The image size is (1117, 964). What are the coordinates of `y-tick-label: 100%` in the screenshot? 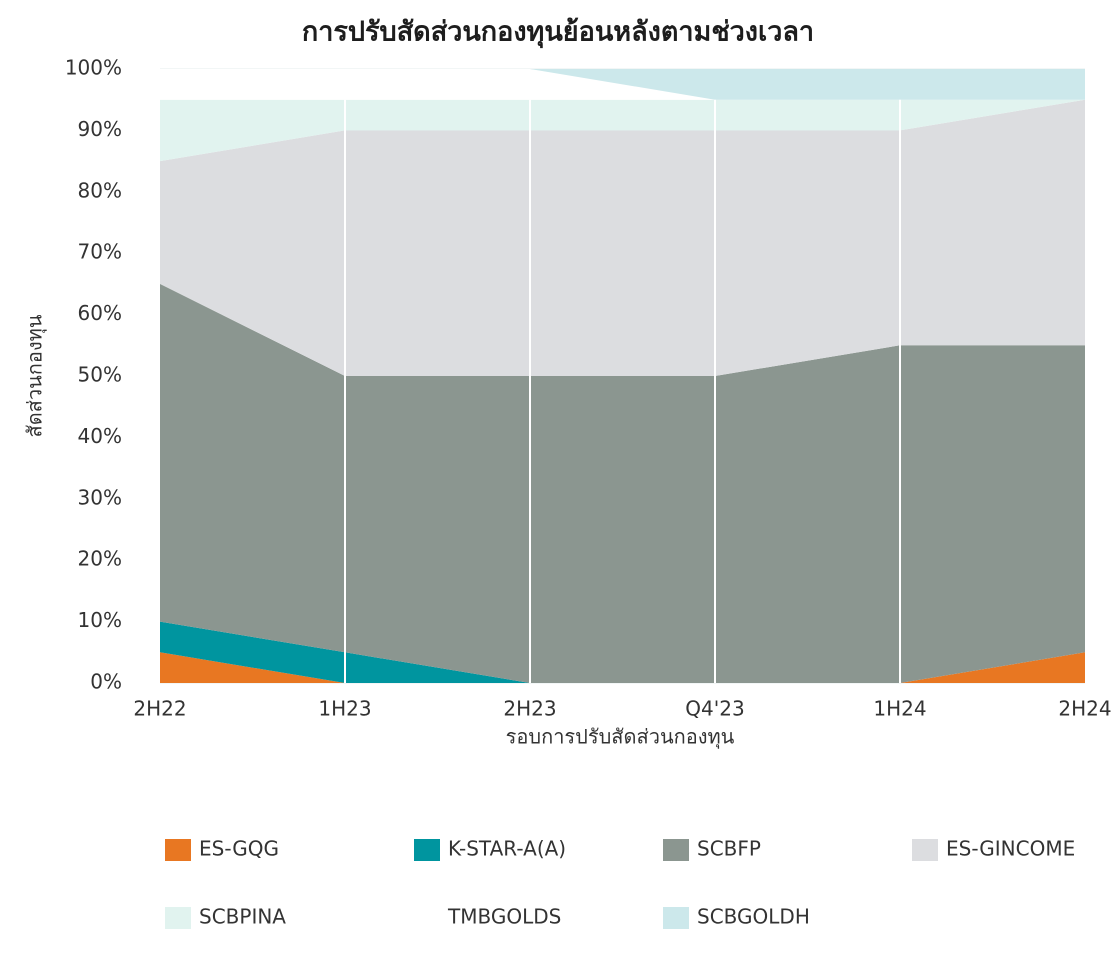 It's located at (93, 68).